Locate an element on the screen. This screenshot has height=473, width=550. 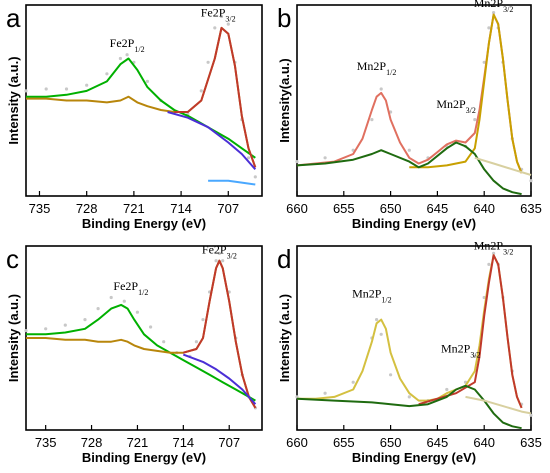
y-axis-label: Intensity(a.u.) is located at coordinates (284, 100).